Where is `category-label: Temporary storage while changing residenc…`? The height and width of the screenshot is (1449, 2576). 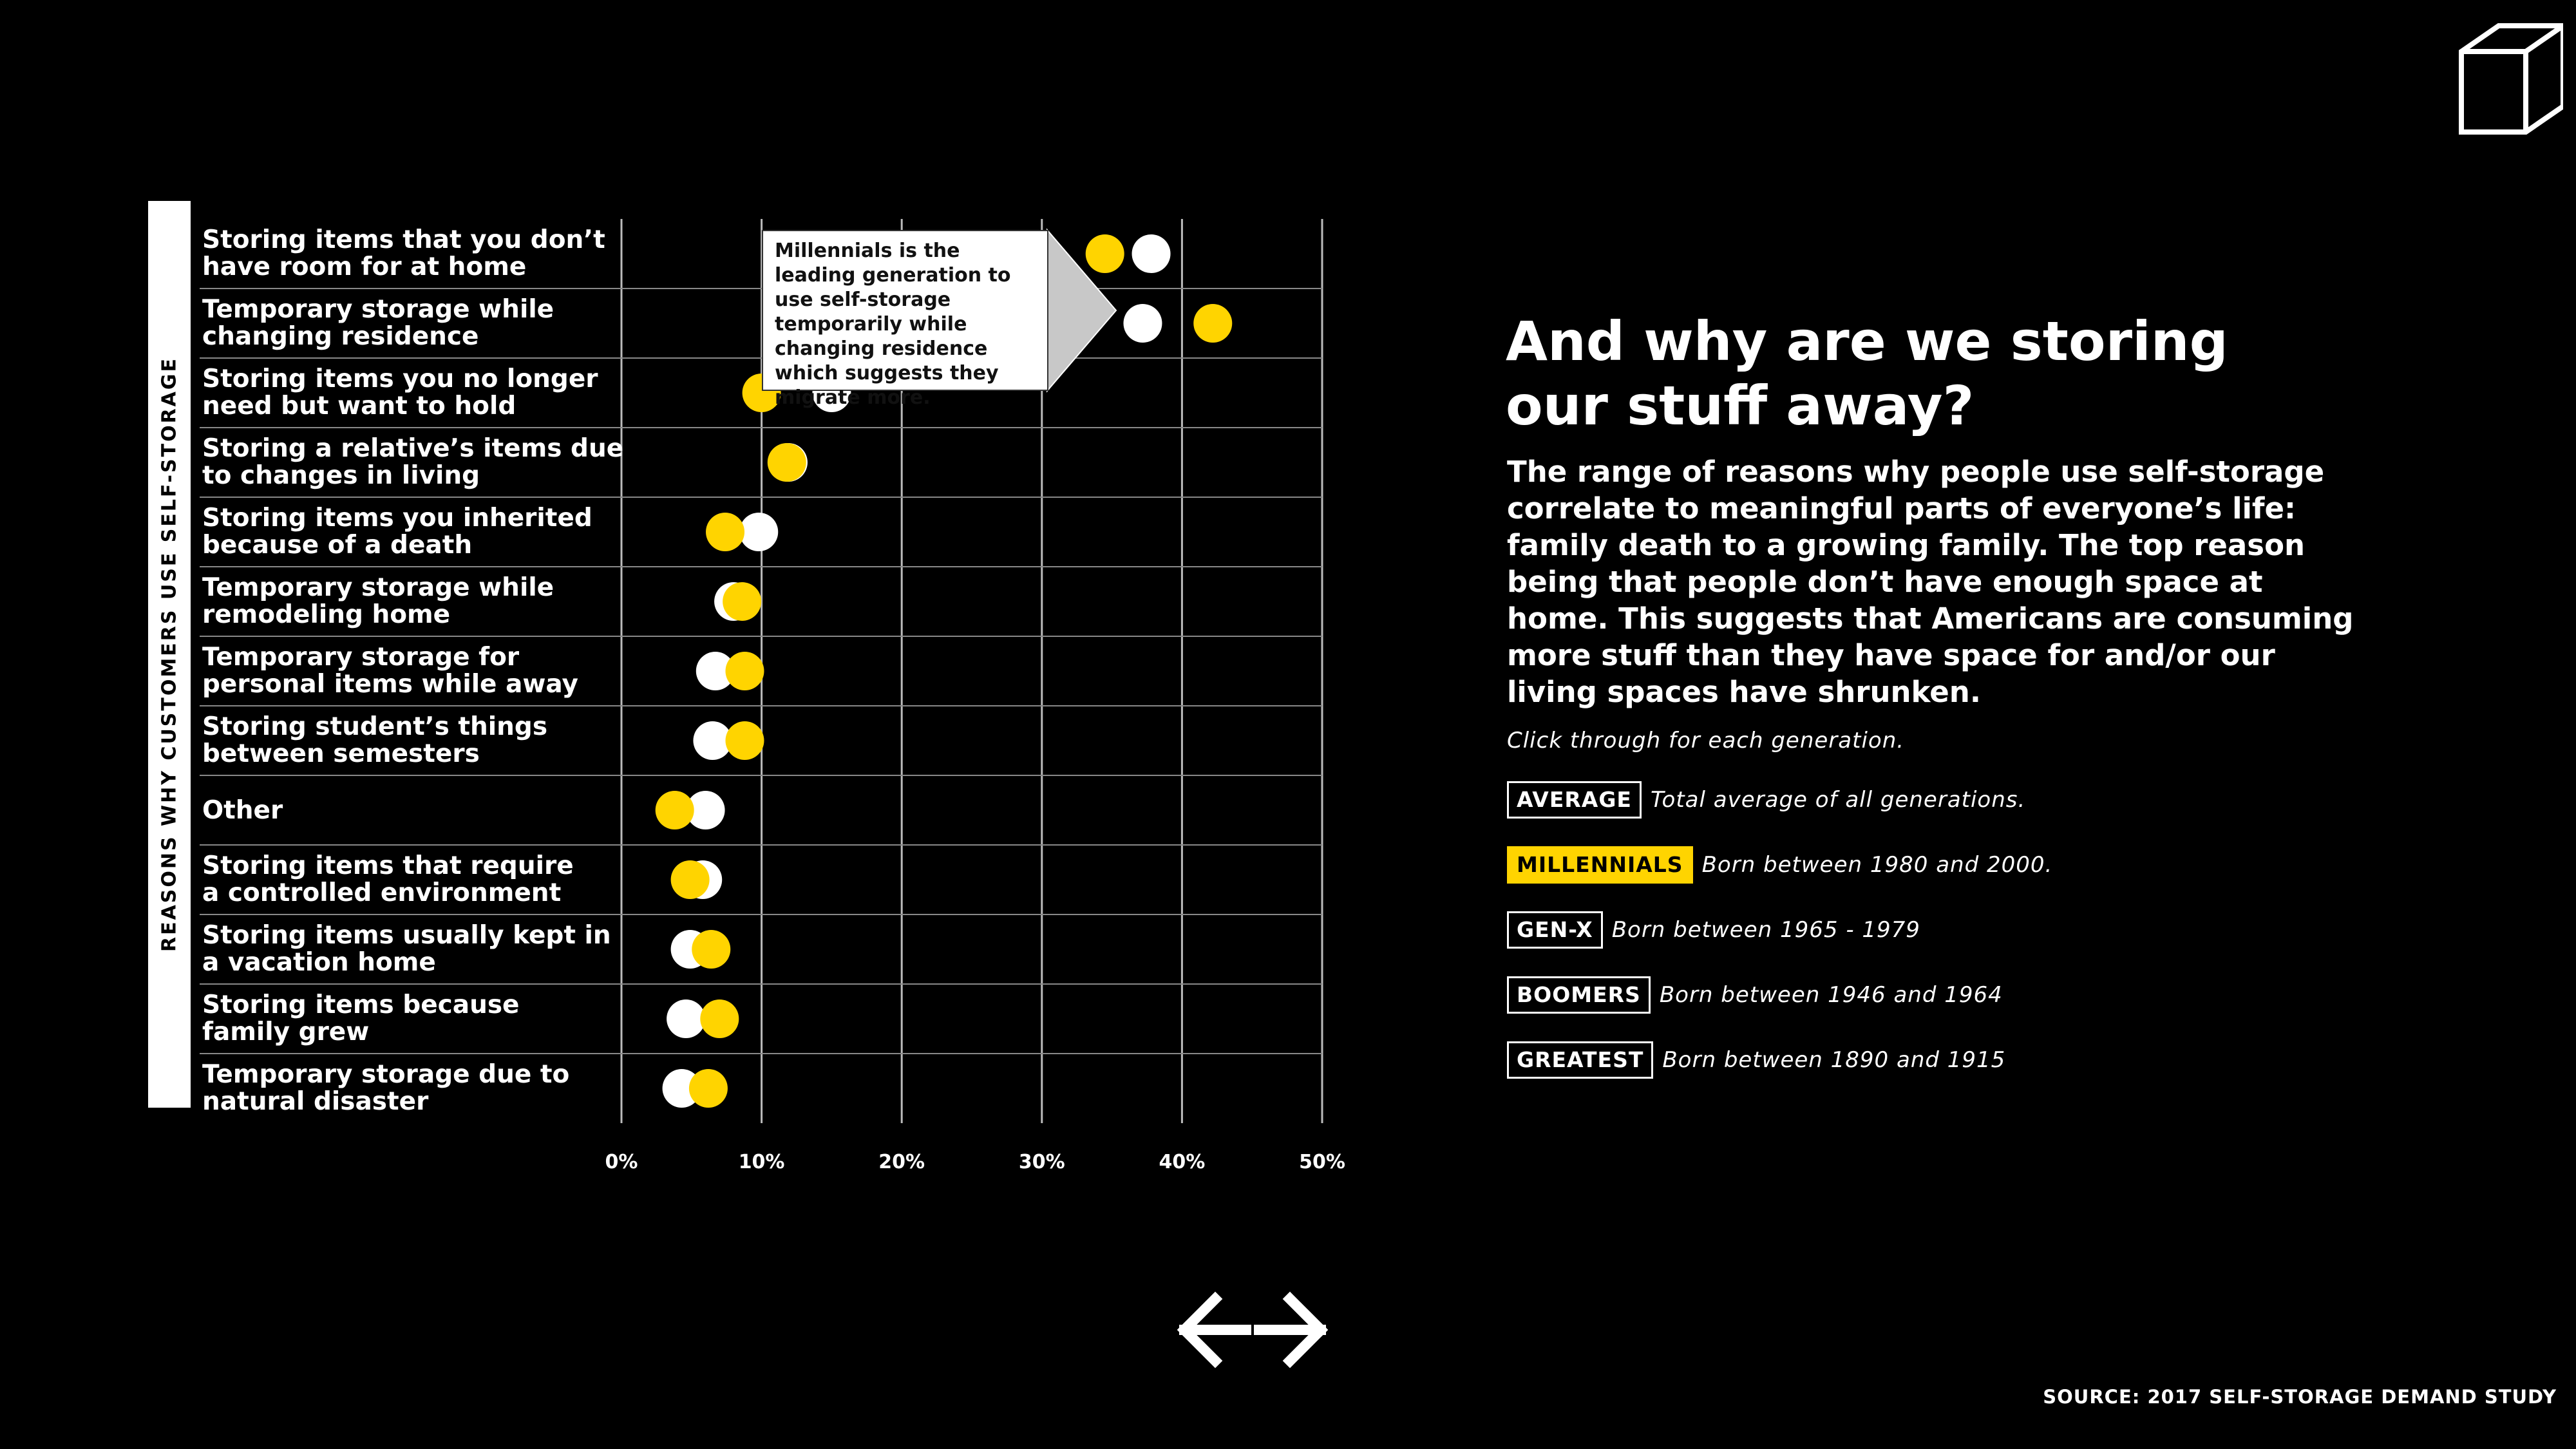
category-label: Temporary storage while changing residenc… is located at coordinates (378, 323).